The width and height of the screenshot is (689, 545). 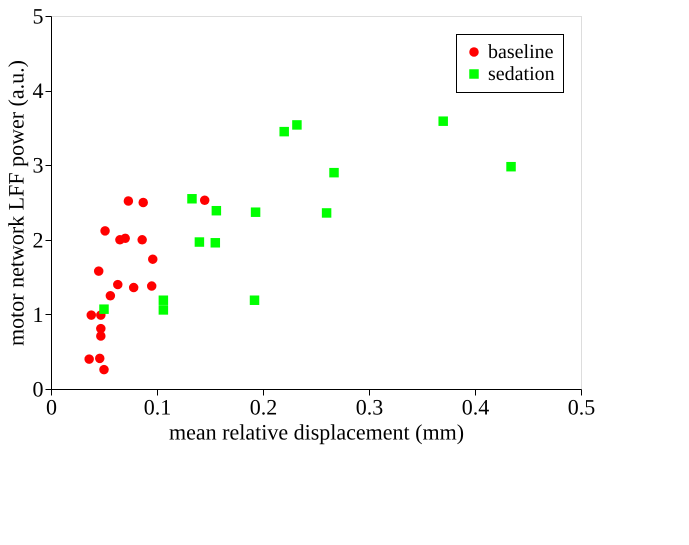 I want to click on x-axis-title: mean relative displacement (mm), so click(x=316, y=432).